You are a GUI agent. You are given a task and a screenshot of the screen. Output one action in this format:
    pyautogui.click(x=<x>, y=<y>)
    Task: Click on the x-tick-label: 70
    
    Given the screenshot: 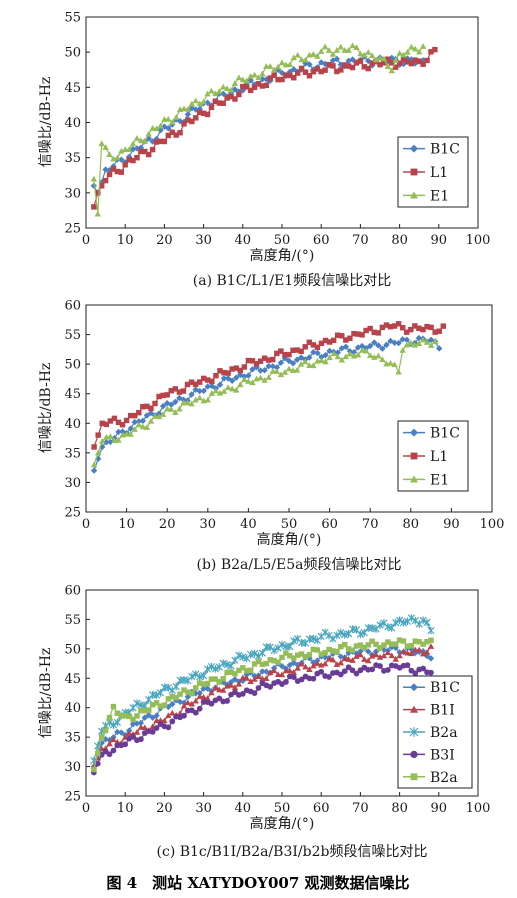 What is the action you would take?
    pyautogui.click(x=360, y=240)
    